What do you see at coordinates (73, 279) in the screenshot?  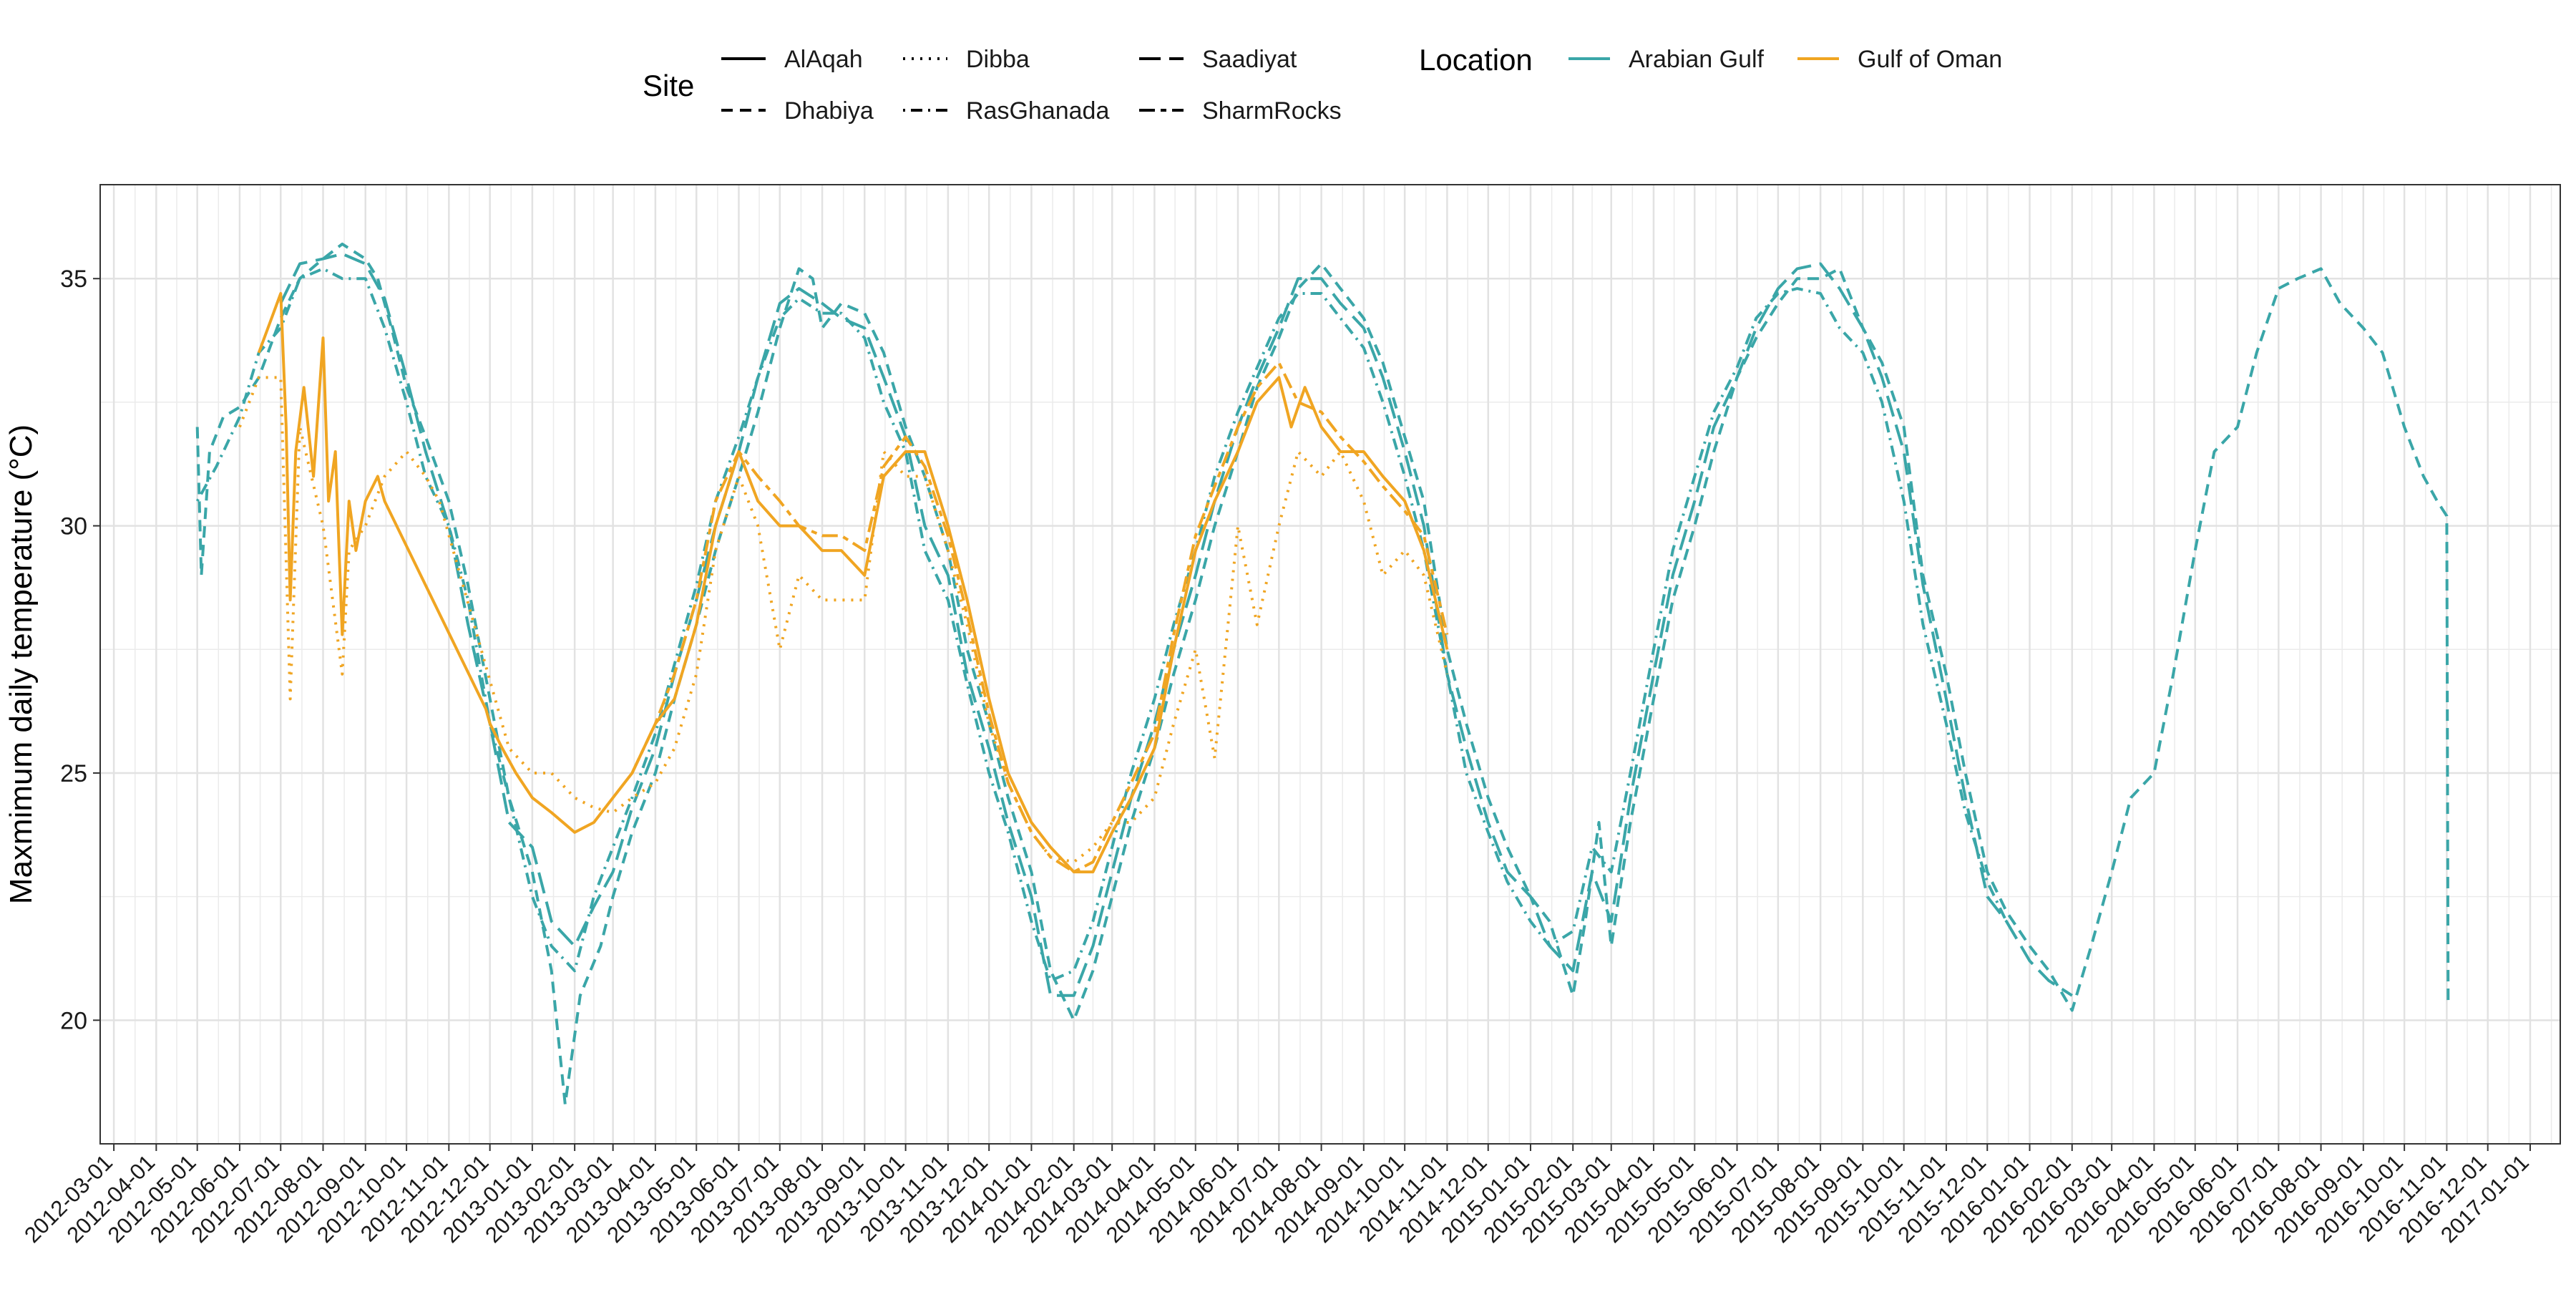 I see `y-tick-label: 35` at bounding box center [73, 279].